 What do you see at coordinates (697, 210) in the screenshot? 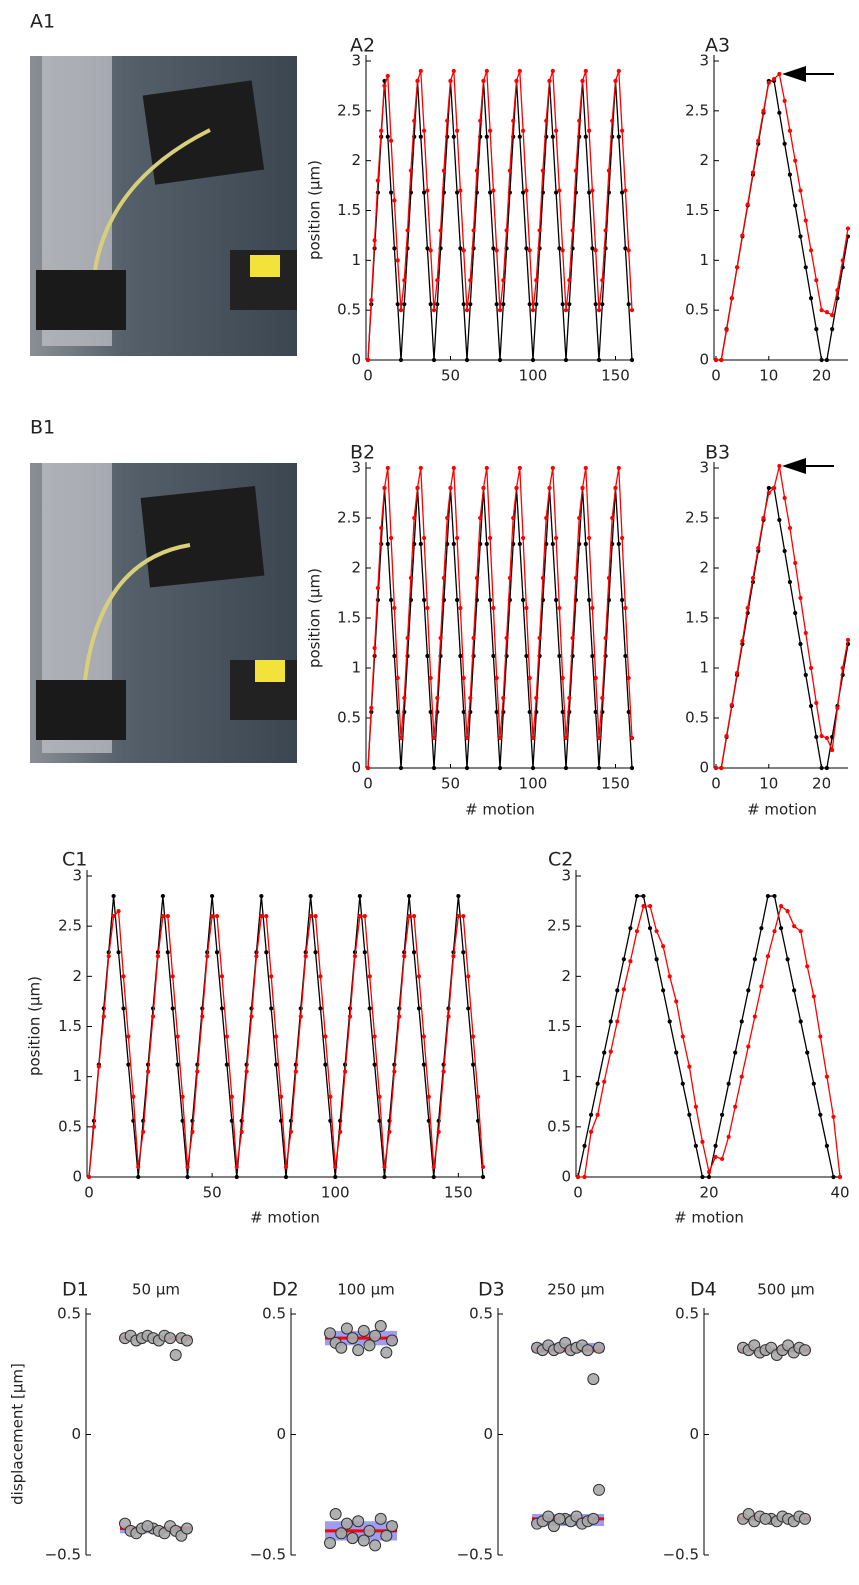
I see `y-tick-label: 1.5` at bounding box center [697, 210].